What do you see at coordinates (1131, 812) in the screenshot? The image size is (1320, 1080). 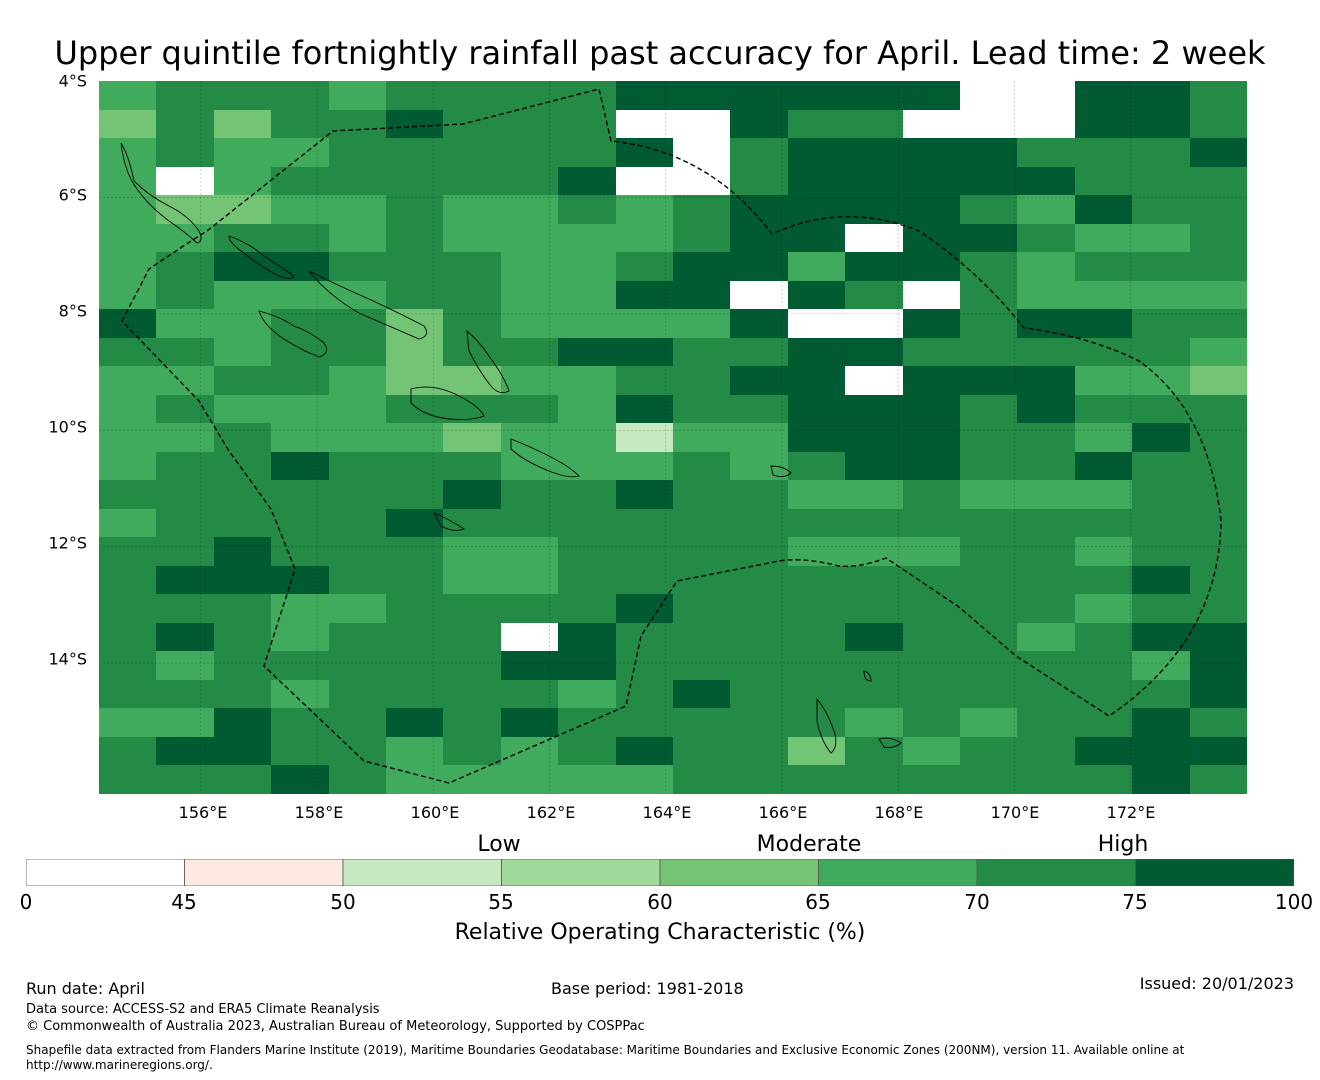 I see `lon-label-172e: 172°E` at bounding box center [1131, 812].